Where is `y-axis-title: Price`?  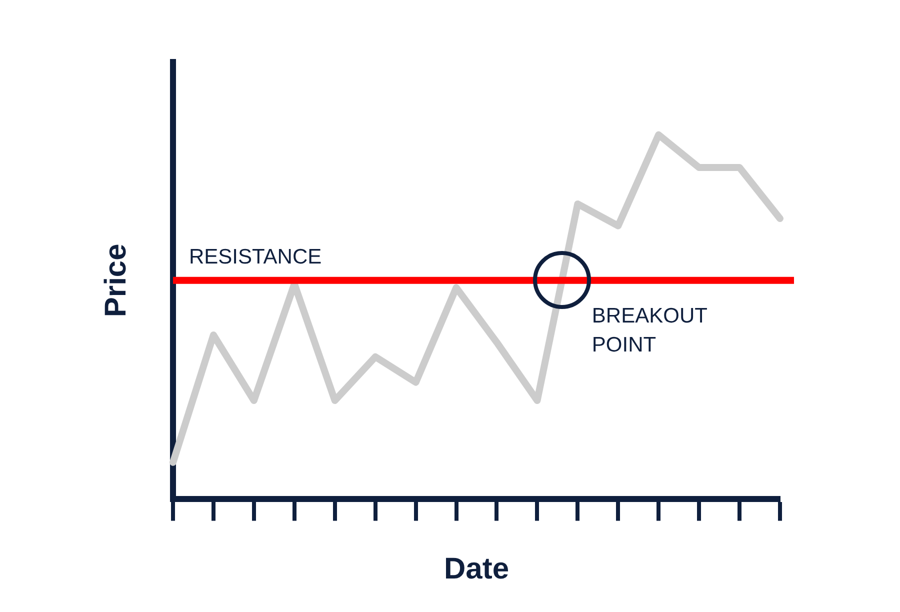 y-axis-title: Price is located at coordinates (115, 281).